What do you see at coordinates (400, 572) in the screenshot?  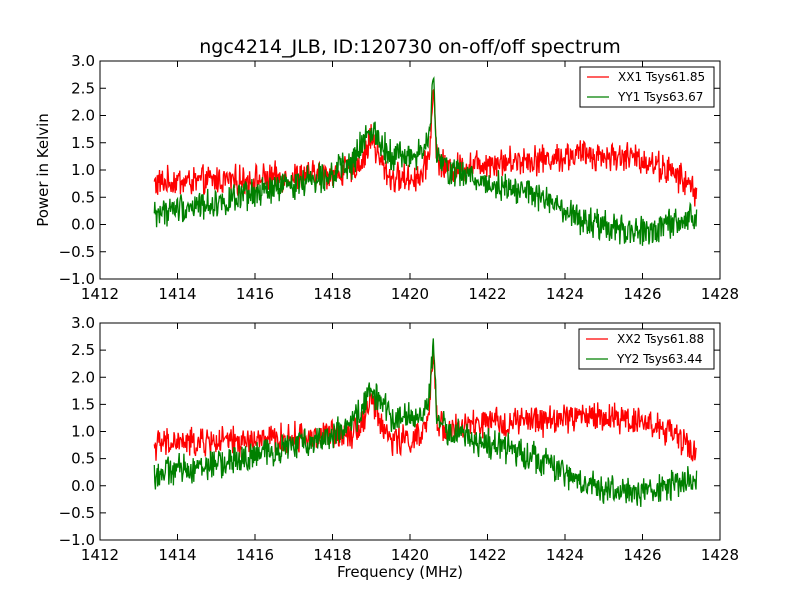 I see `x-axis-label: Frequency (MHz)` at bounding box center [400, 572].